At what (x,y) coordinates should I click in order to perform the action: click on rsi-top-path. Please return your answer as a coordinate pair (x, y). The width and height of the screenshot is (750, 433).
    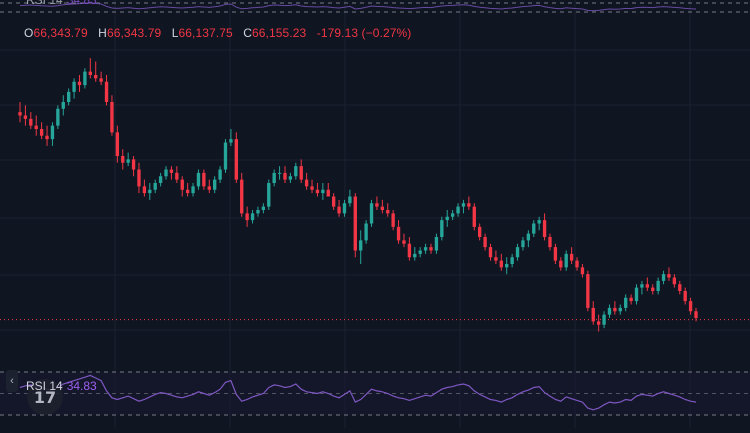
    Looking at the image, I should click on (358, 7).